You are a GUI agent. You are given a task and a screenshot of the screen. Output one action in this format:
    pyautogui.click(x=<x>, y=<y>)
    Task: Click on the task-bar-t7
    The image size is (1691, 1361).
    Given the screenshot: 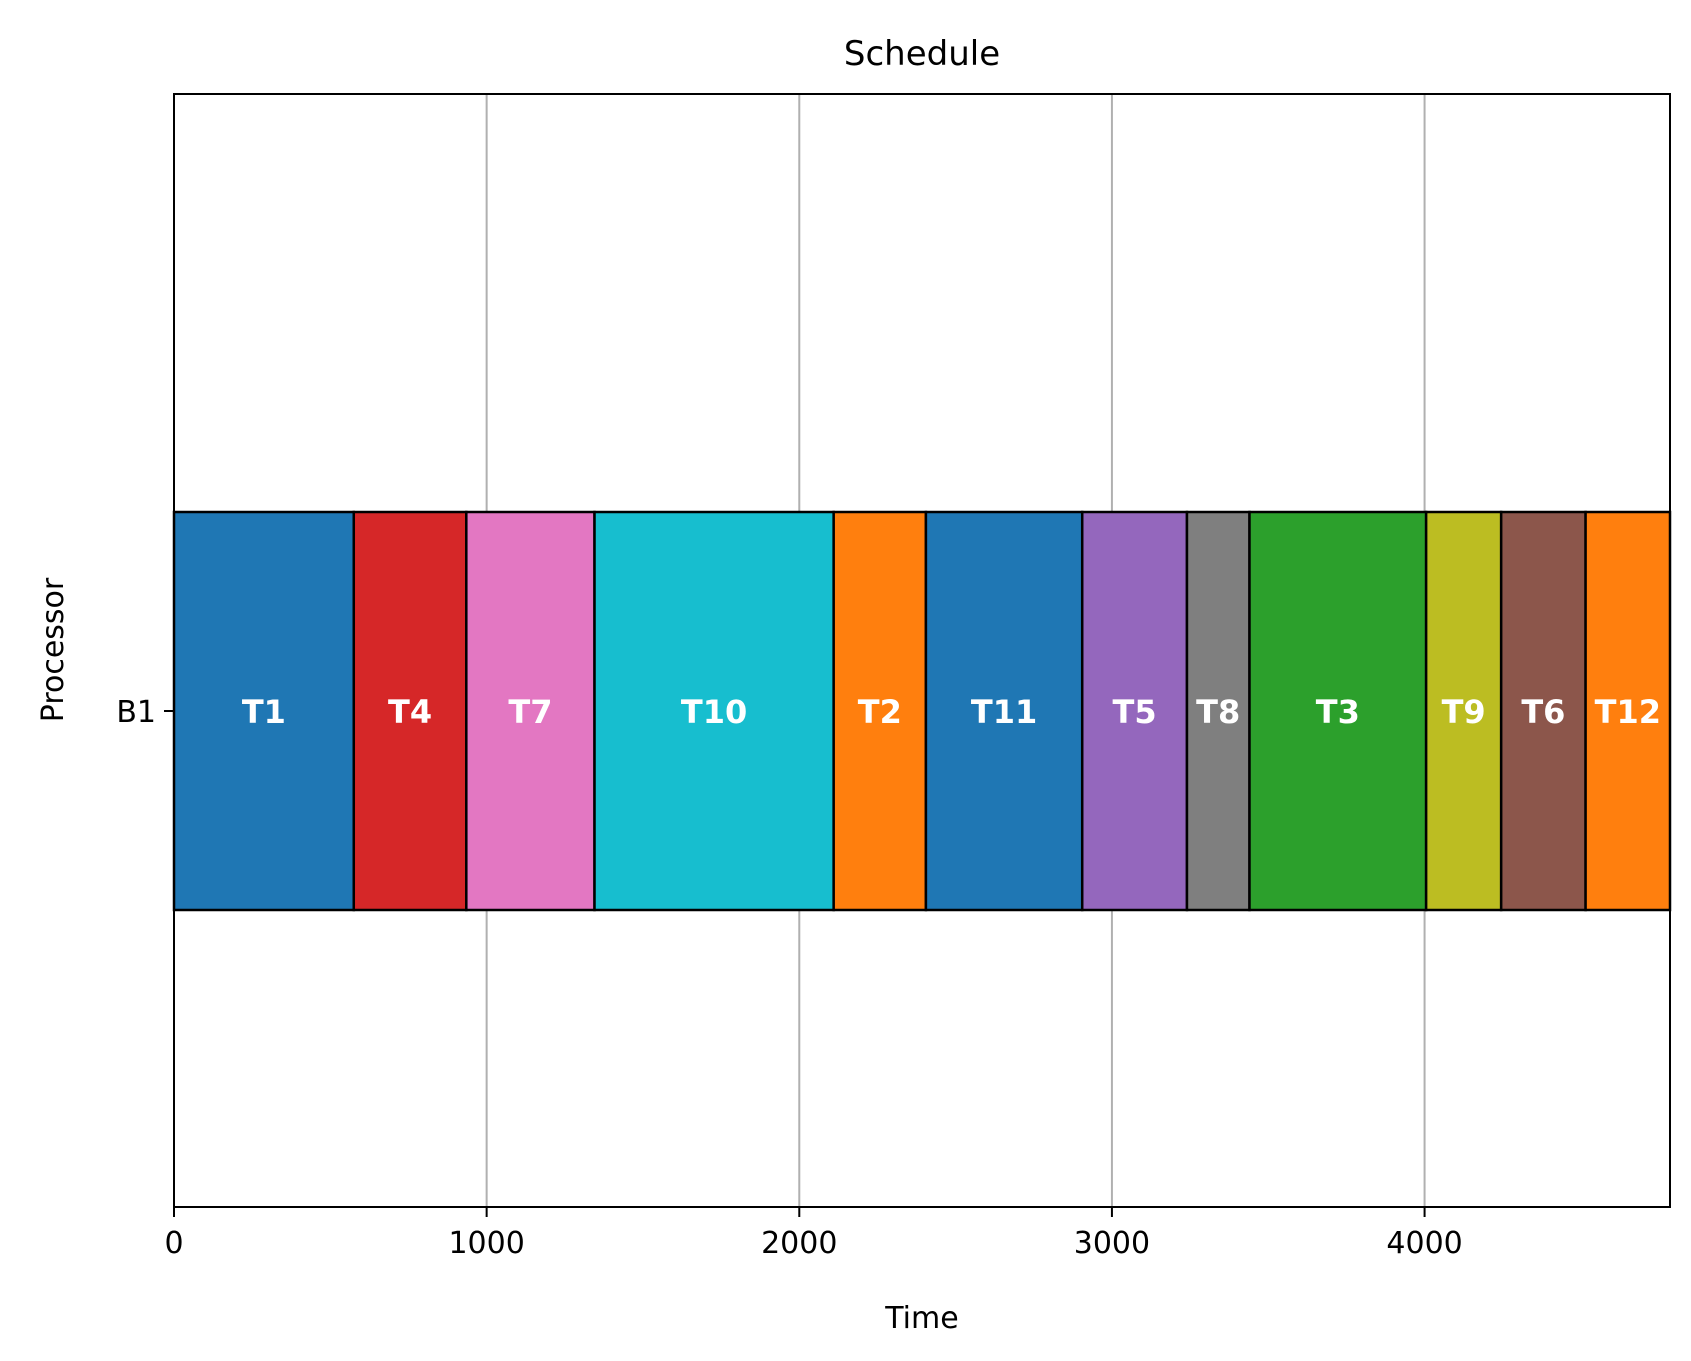 What is the action you would take?
    pyautogui.click(x=530, y=711)
    